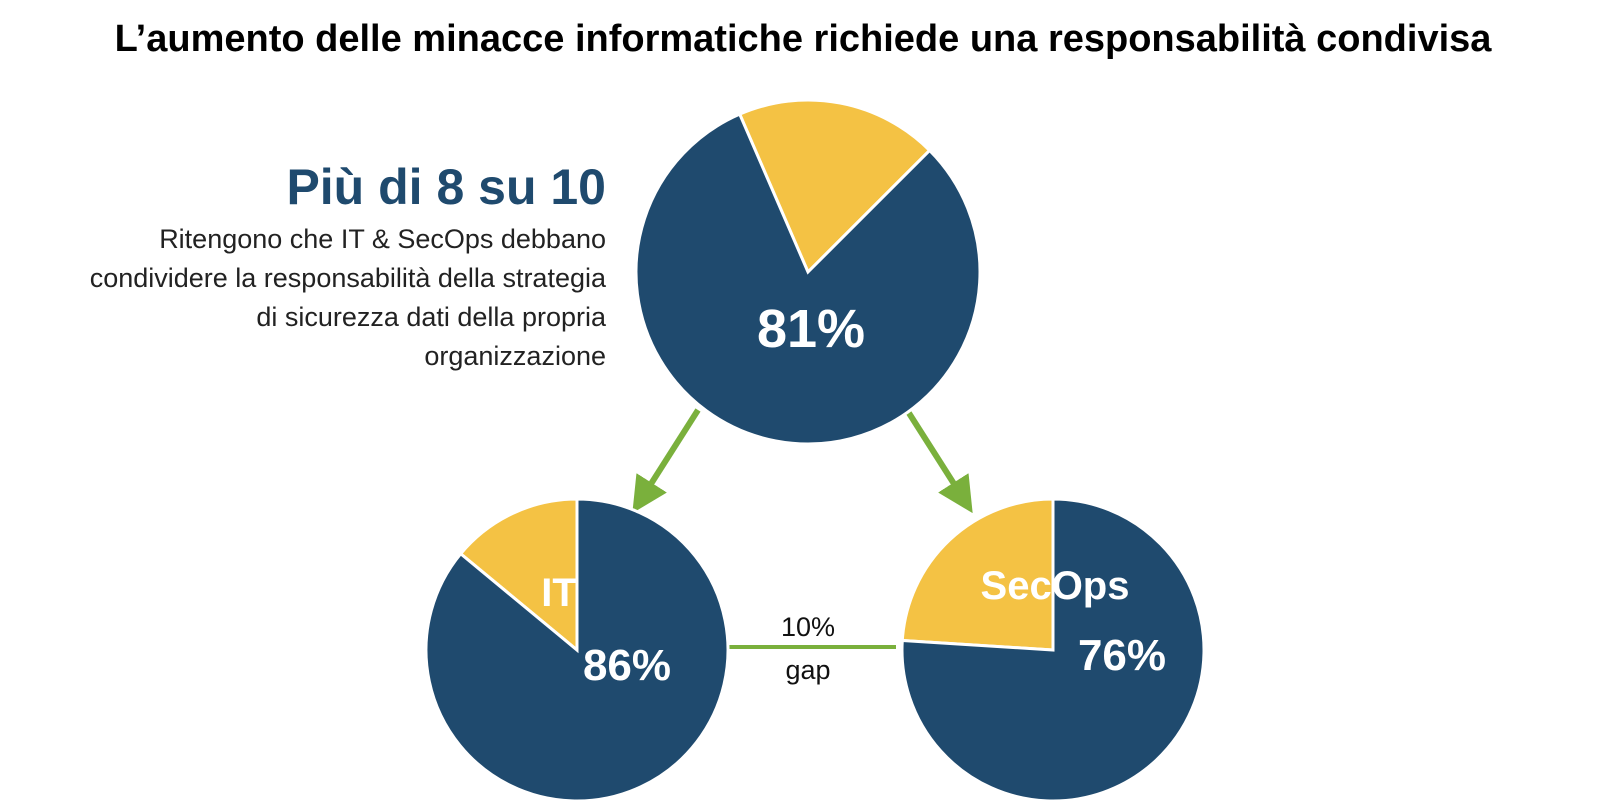 Image resolution: width=1606 pixels, height=812 pixels. Describe the element at coordinates (807, 670) in the screenshot. I see `gap-label-word: gap` at that location.